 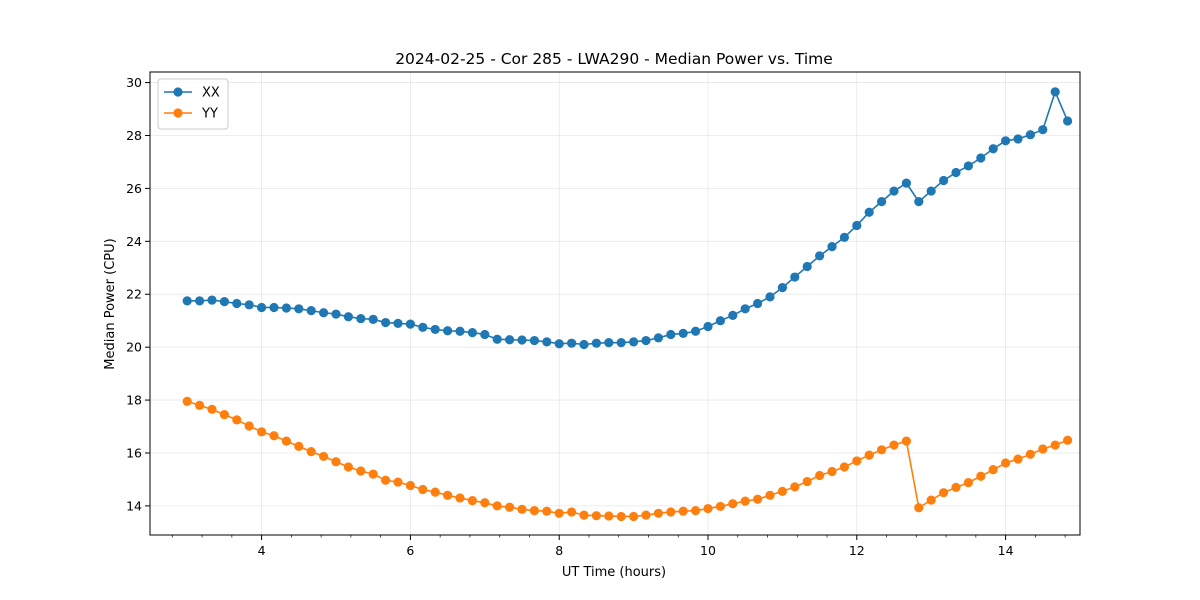 What do you see at coordinates (559, 550) in the screenshot?
I see `x-tick-label: 8` at bounding box center [559, 550].